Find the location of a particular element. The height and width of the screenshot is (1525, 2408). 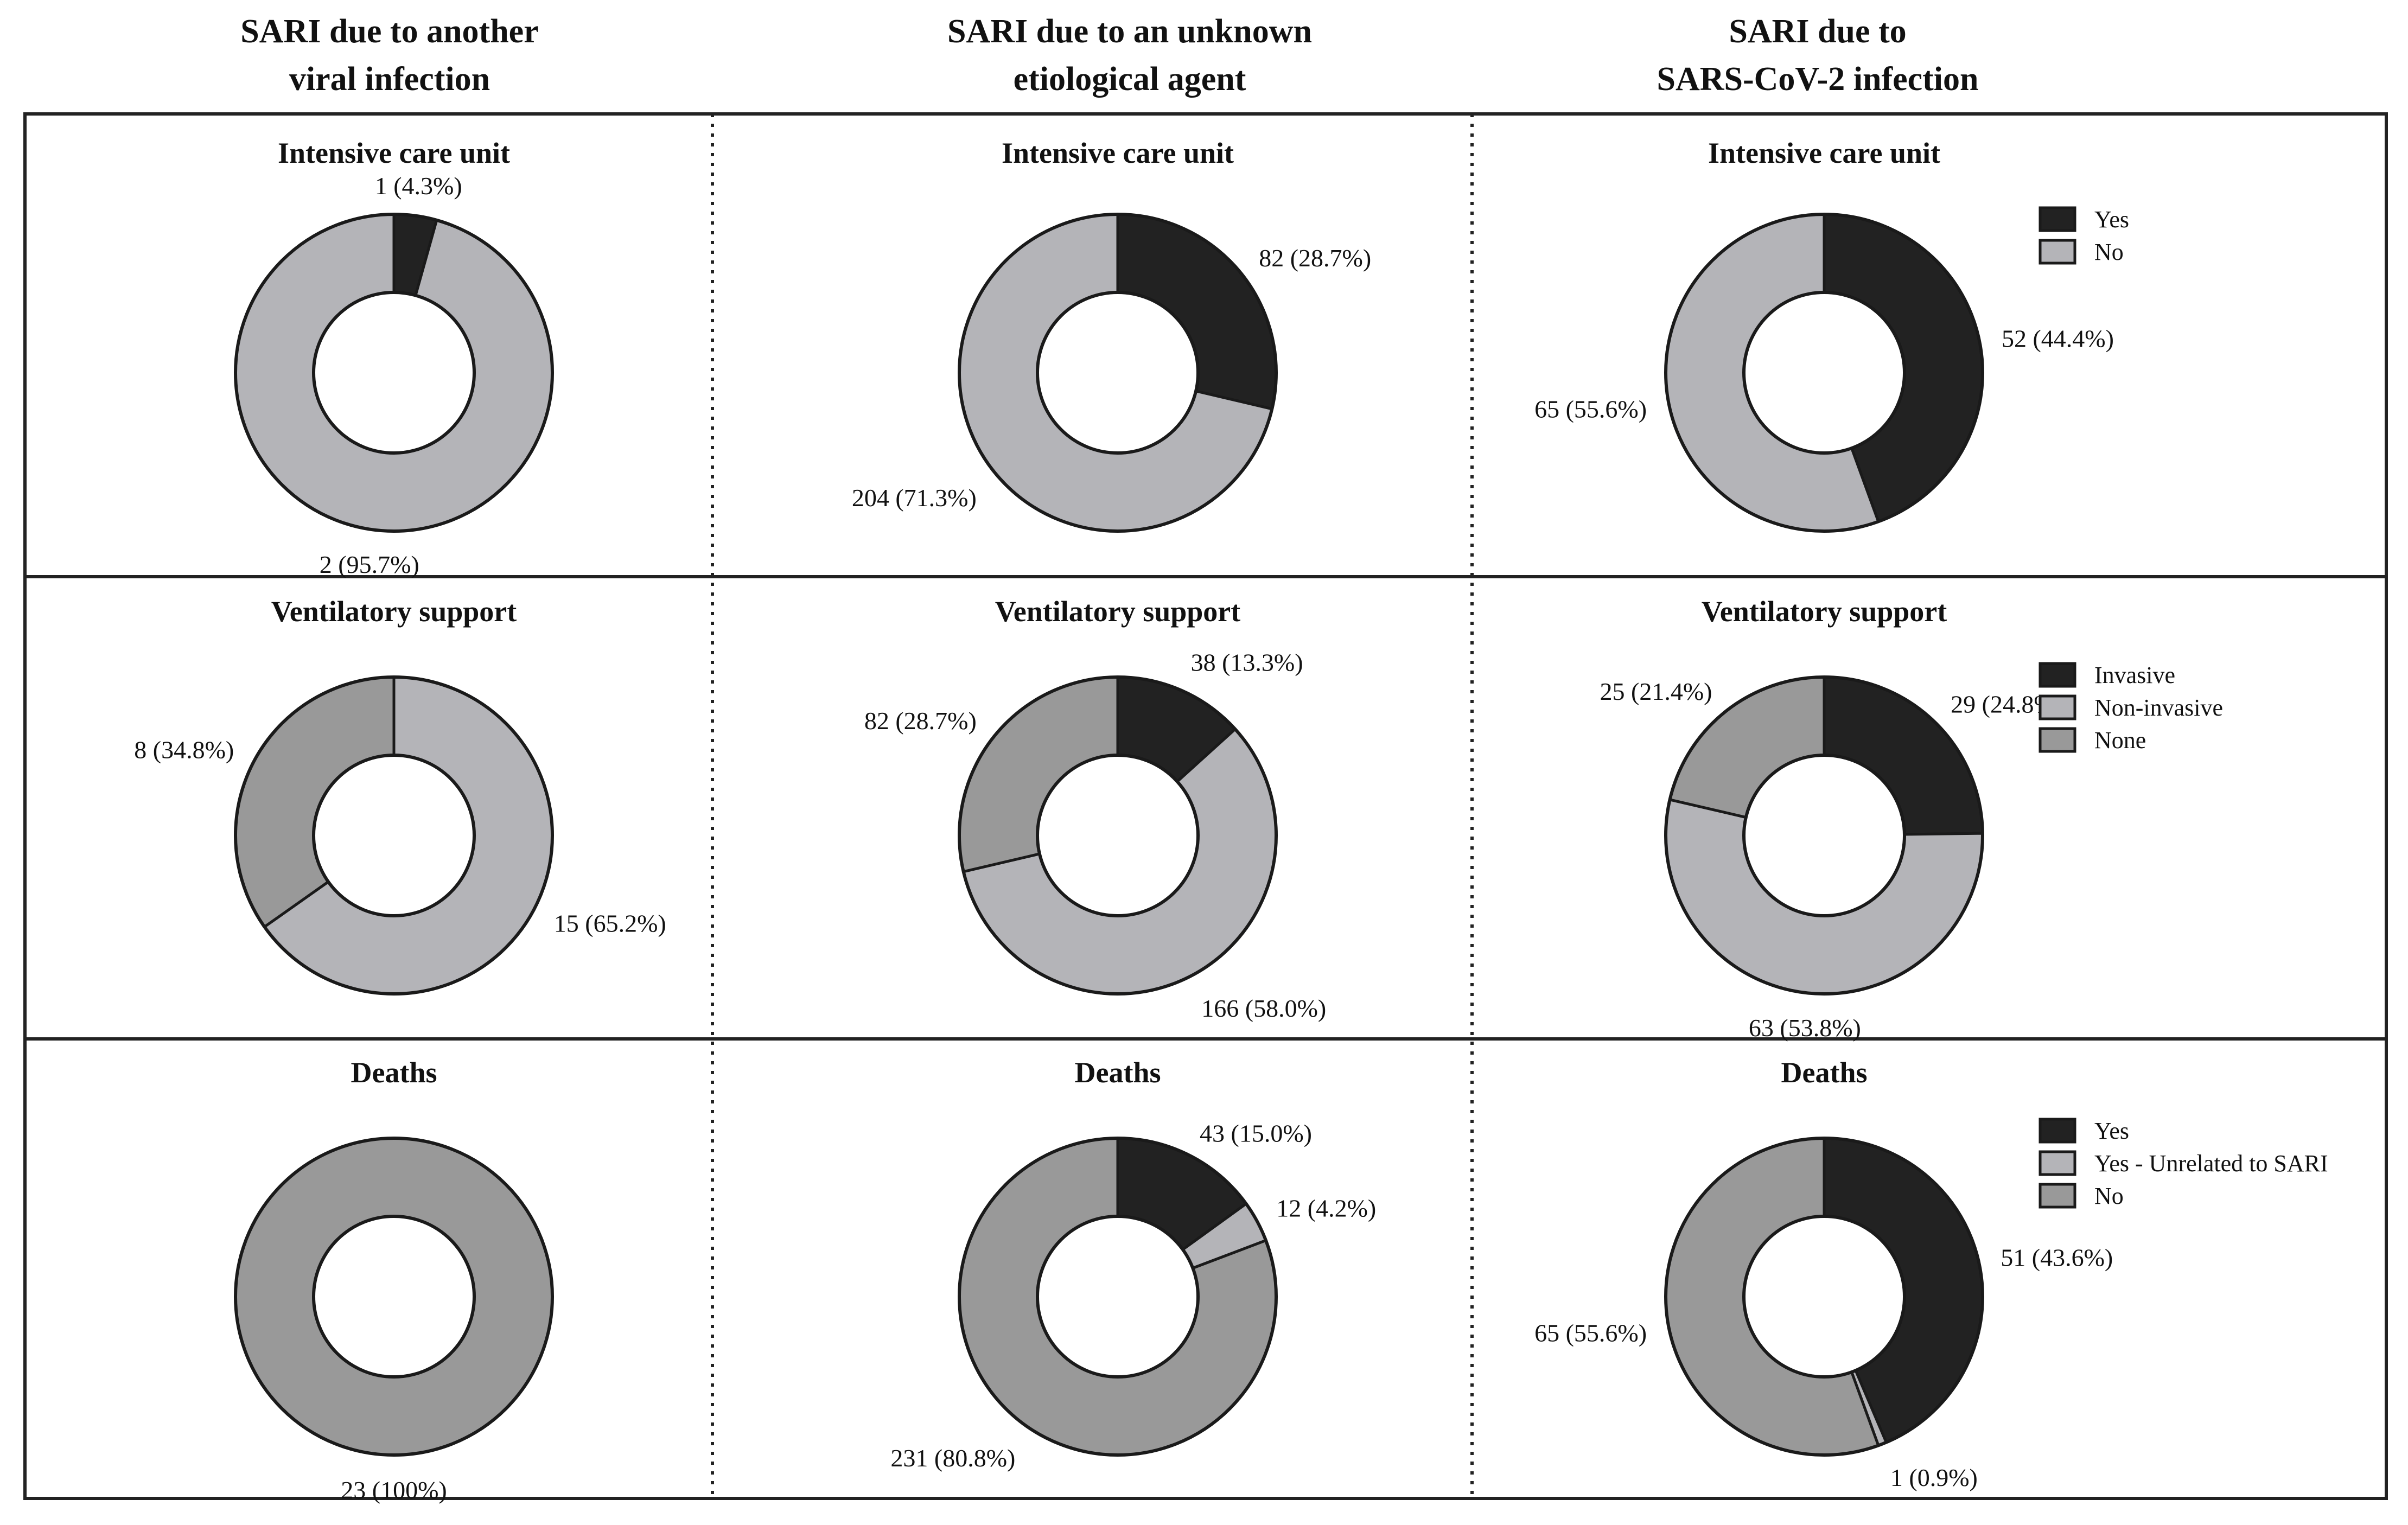

column-title-other-viral: SARI due to another viral infection is located at coordinates (389, 55).